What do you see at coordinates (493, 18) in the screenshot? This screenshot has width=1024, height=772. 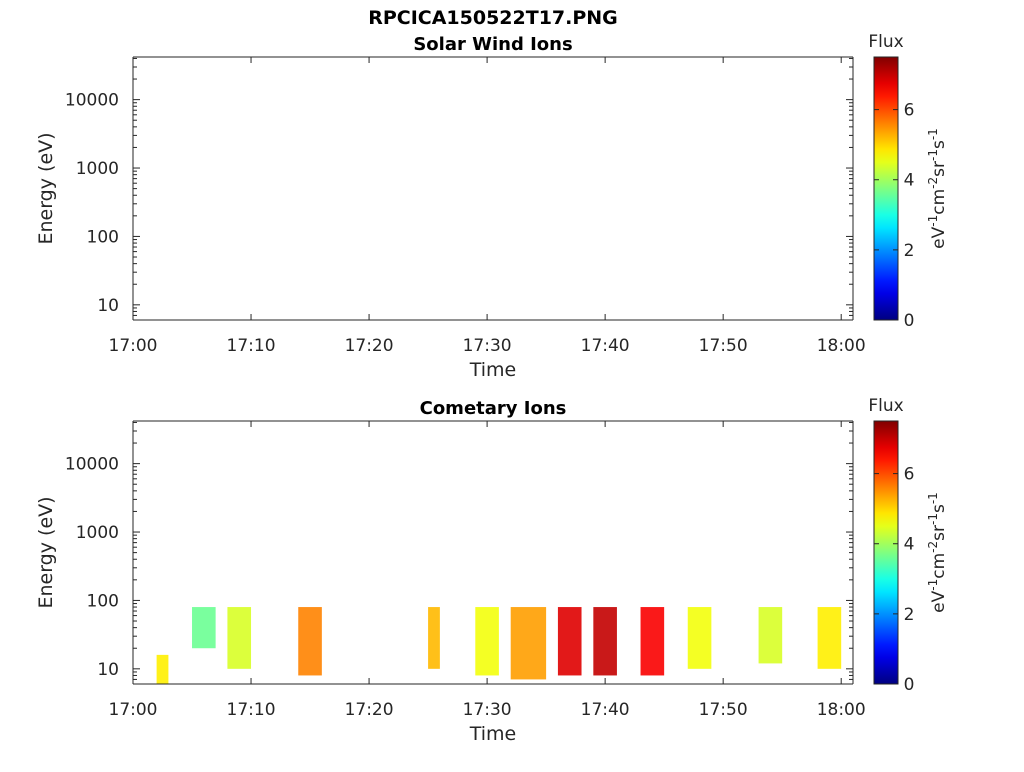 I see `figure-title: RPCICA150522T17.PNG` at bounding box center [493, 18].